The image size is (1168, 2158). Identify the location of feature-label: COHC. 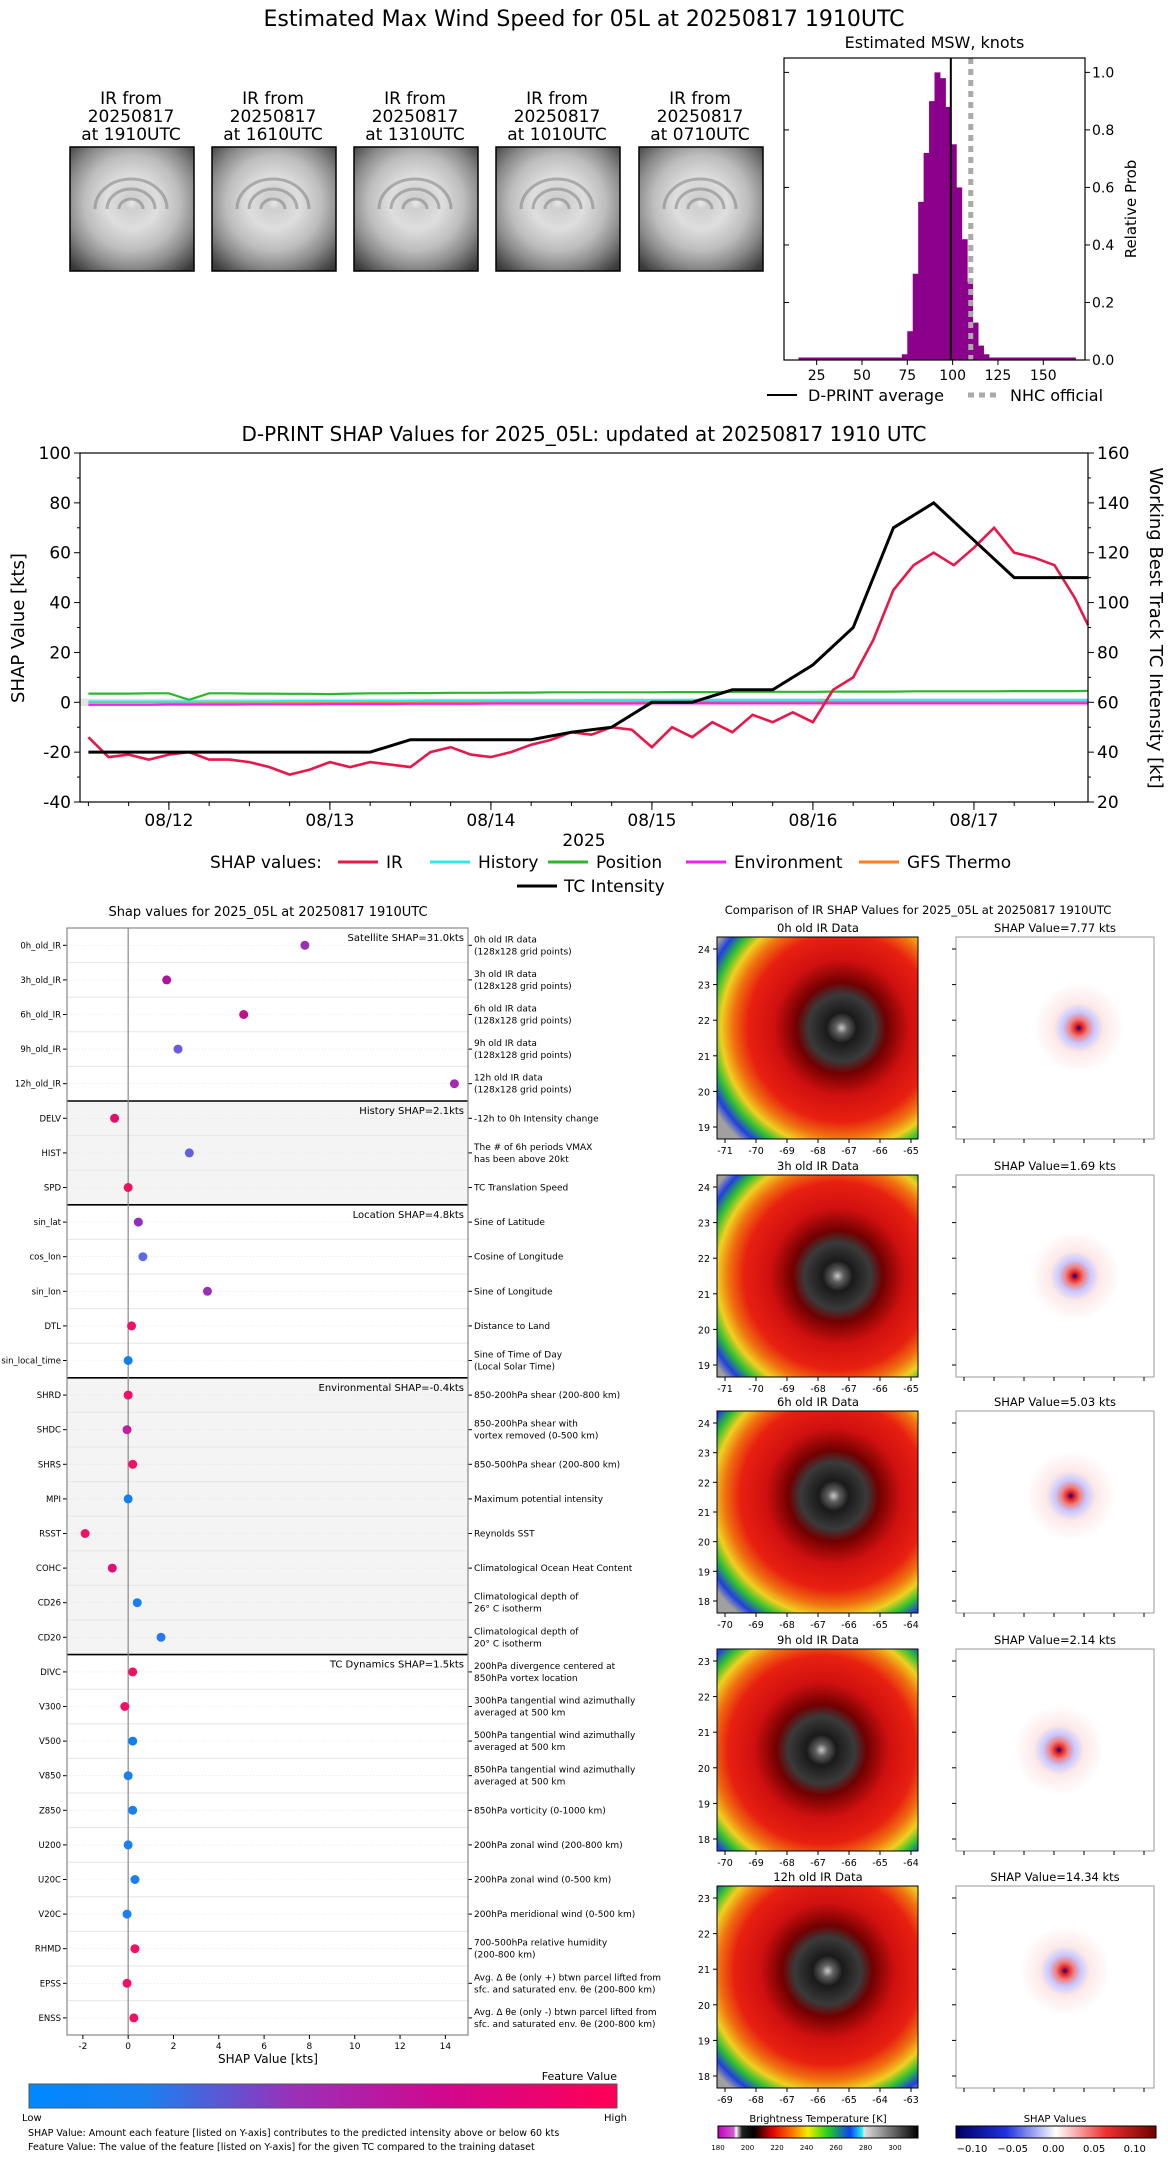
(48, 1569).